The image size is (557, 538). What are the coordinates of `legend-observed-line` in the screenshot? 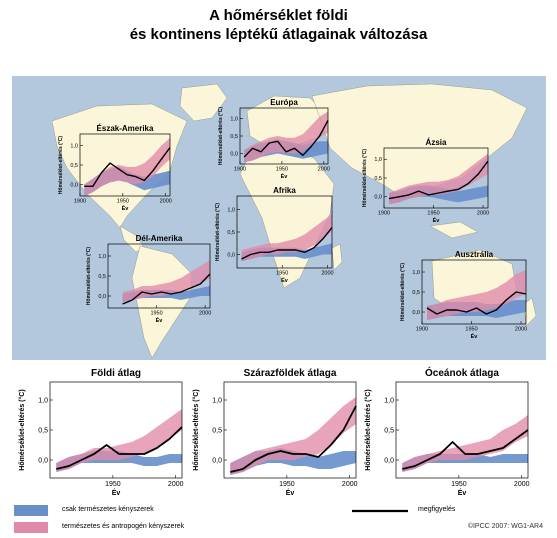 It's located at (380, 511).